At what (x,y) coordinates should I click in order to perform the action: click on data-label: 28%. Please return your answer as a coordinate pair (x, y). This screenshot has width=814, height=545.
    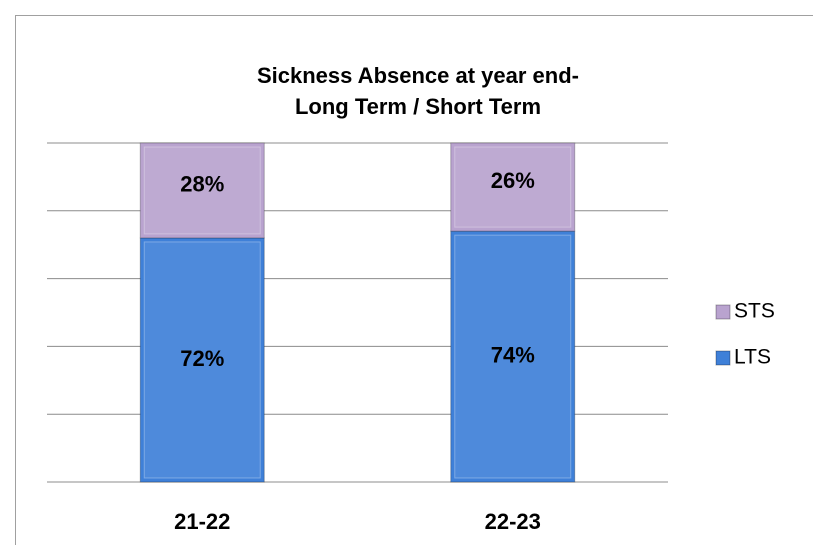
    Looking at the image, I should click on (202, 183).